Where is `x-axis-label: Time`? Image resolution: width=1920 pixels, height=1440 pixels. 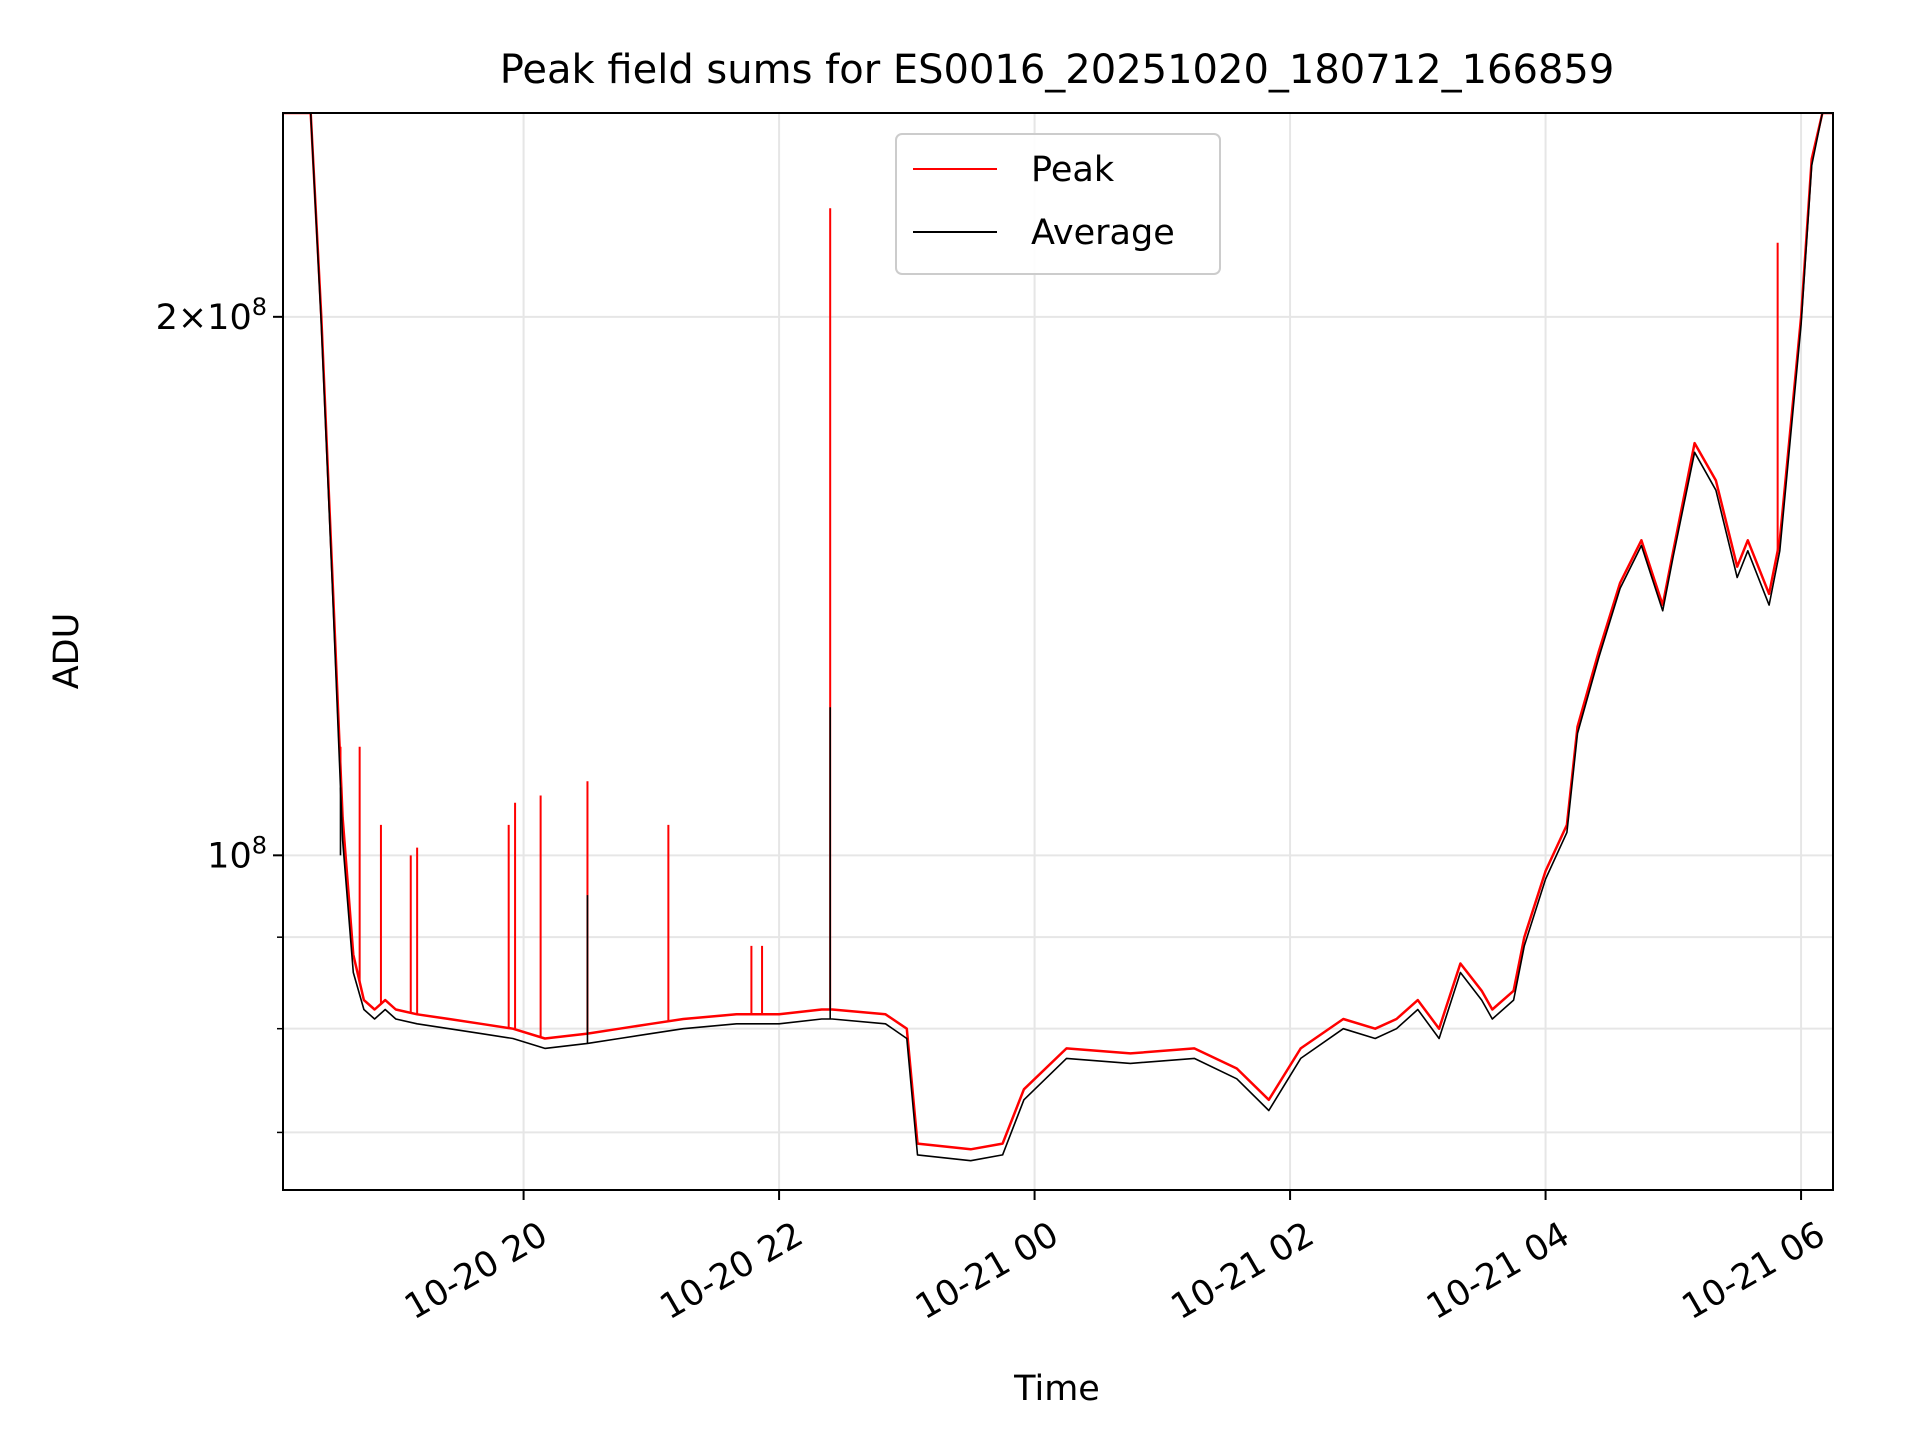
x-axis-label: Time is located at coordinates (1056, 1389).